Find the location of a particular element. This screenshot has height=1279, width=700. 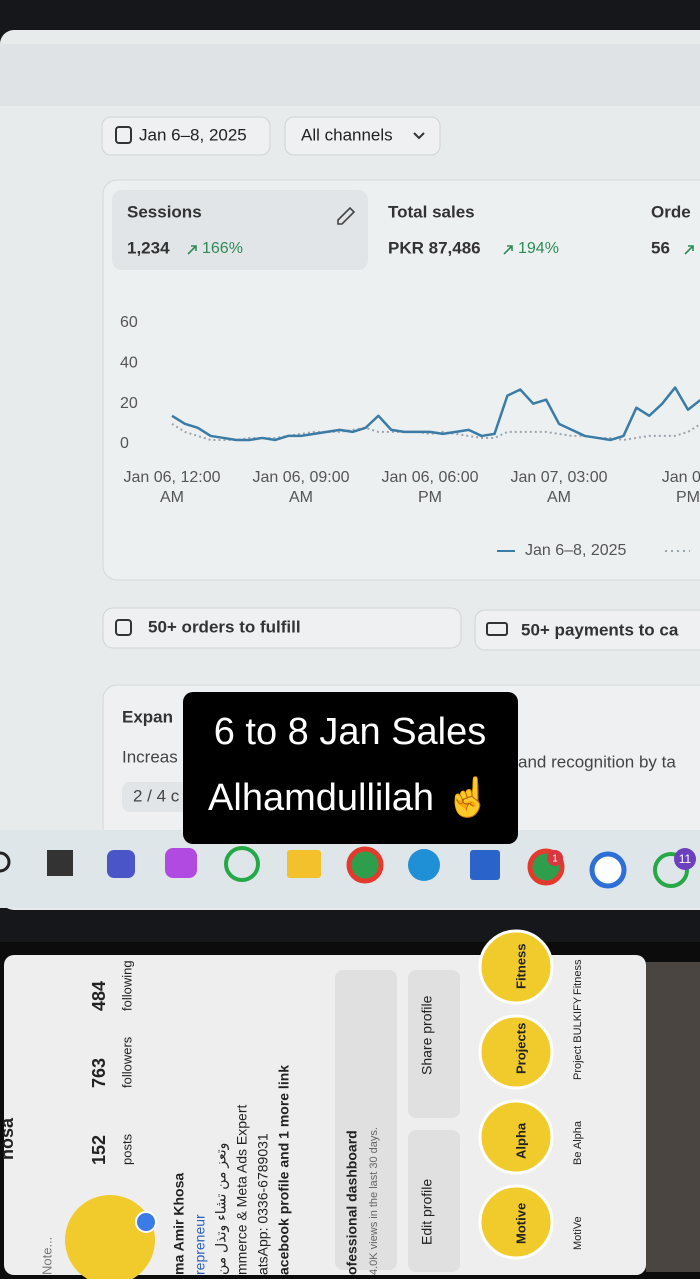

progress-text: 2 / 4 c is located at coordinates (156, 795).